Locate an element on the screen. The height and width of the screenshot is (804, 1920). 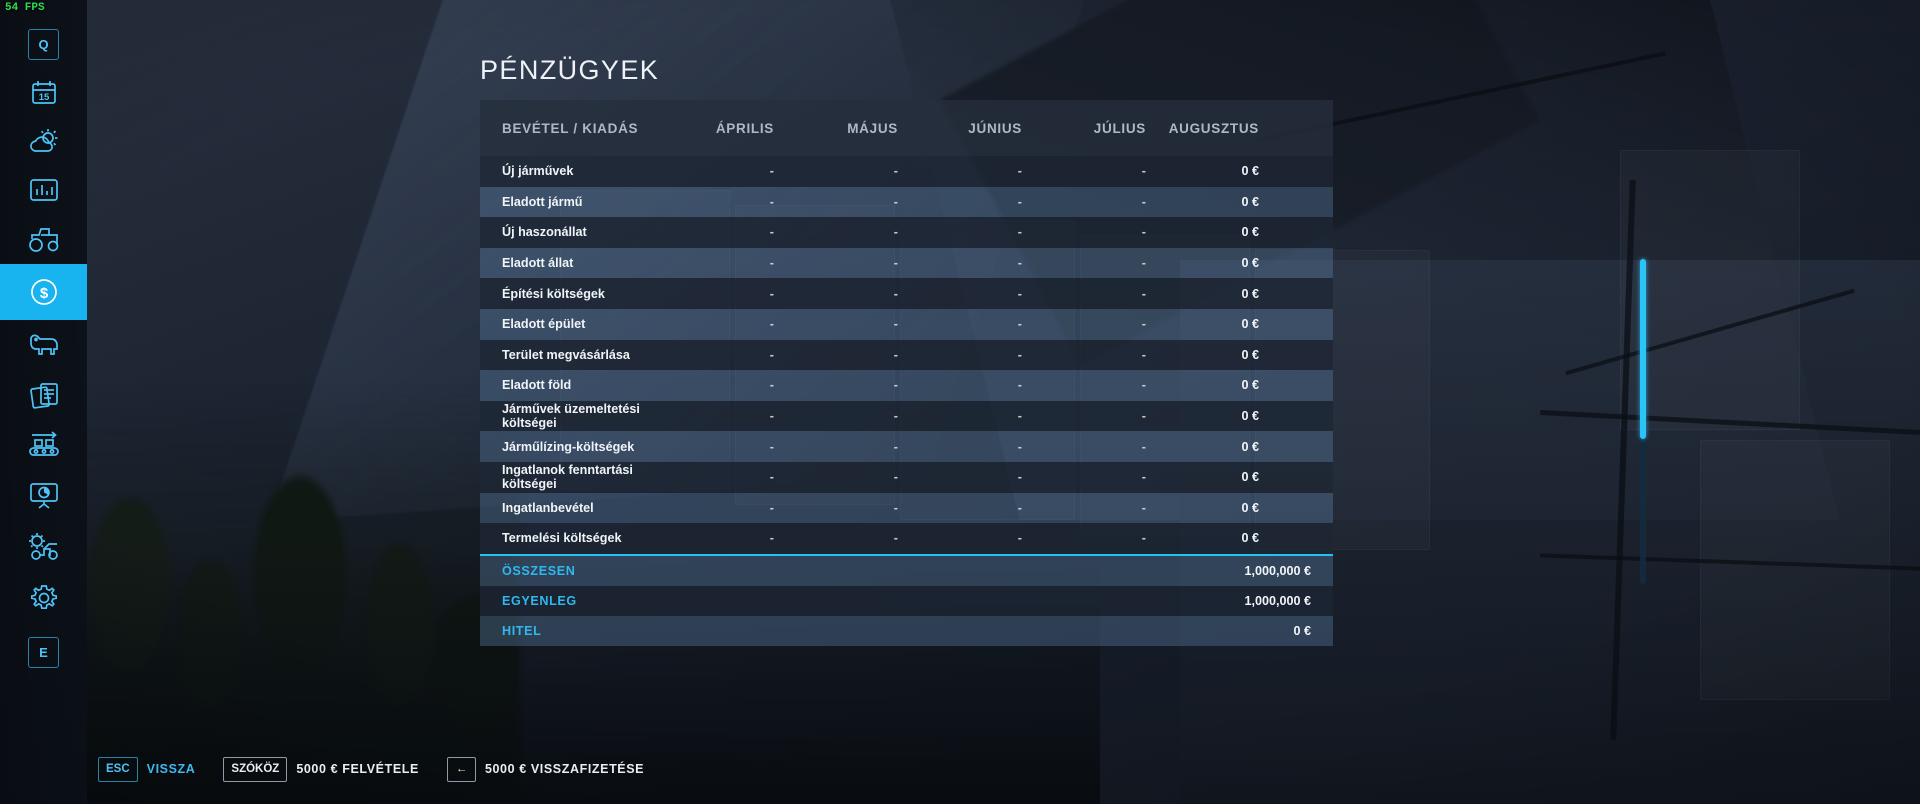
page-title: PÉNZÜGYEK is located at coordinates (570, 70).